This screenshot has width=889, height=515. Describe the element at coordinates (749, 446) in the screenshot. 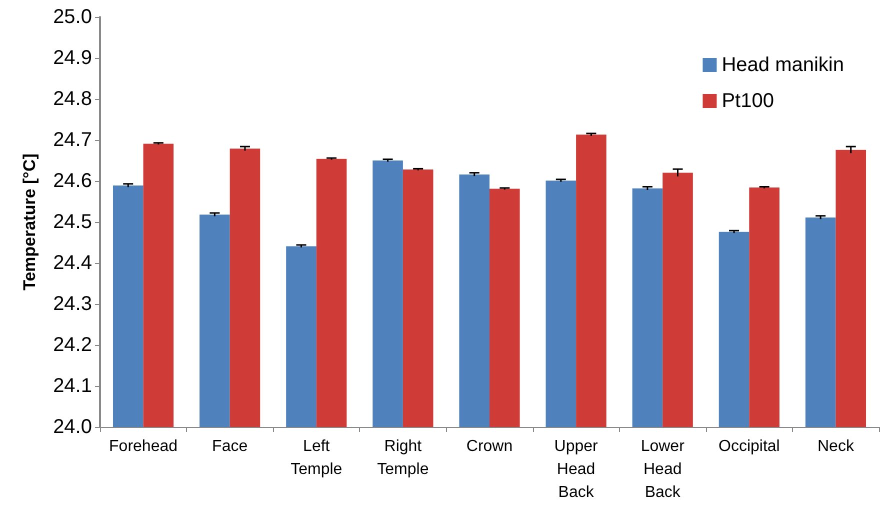

I see `x-tick-label: Occipital` at that location.